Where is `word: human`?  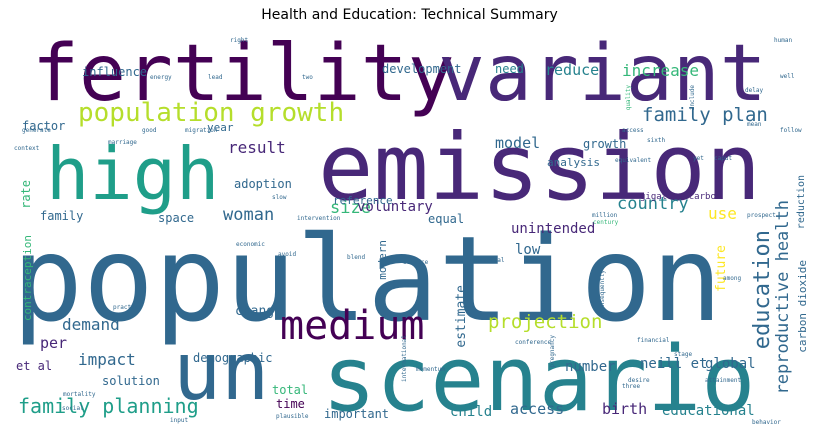
word: human is located at coordinates (783, 40).